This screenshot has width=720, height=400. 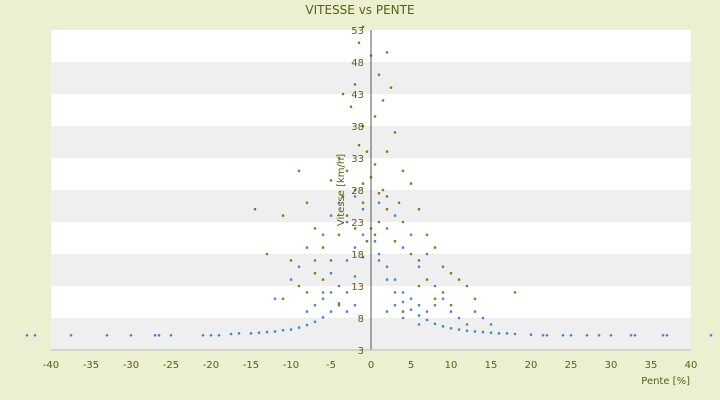 I want to click on x-tick-label: -15, so click(x=251, y=365).